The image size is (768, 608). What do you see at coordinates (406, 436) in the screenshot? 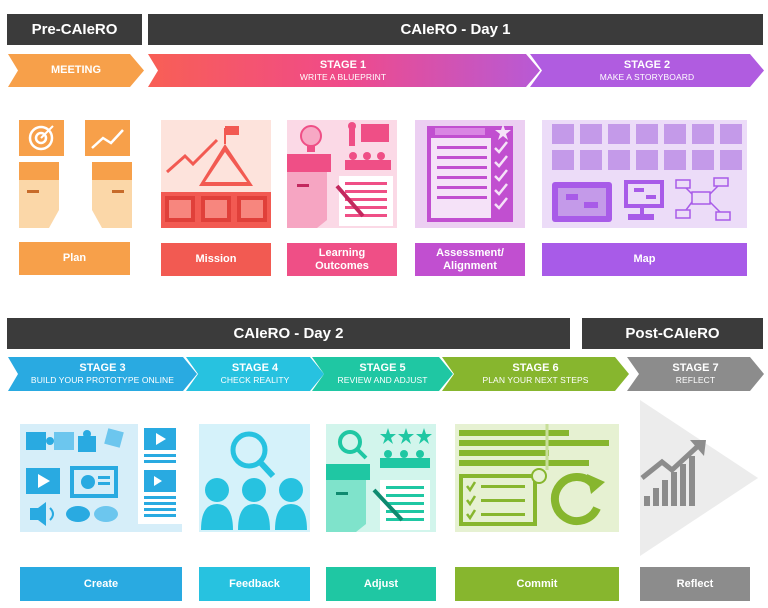
I see `stars-icon` at bounding box center [406, 436].